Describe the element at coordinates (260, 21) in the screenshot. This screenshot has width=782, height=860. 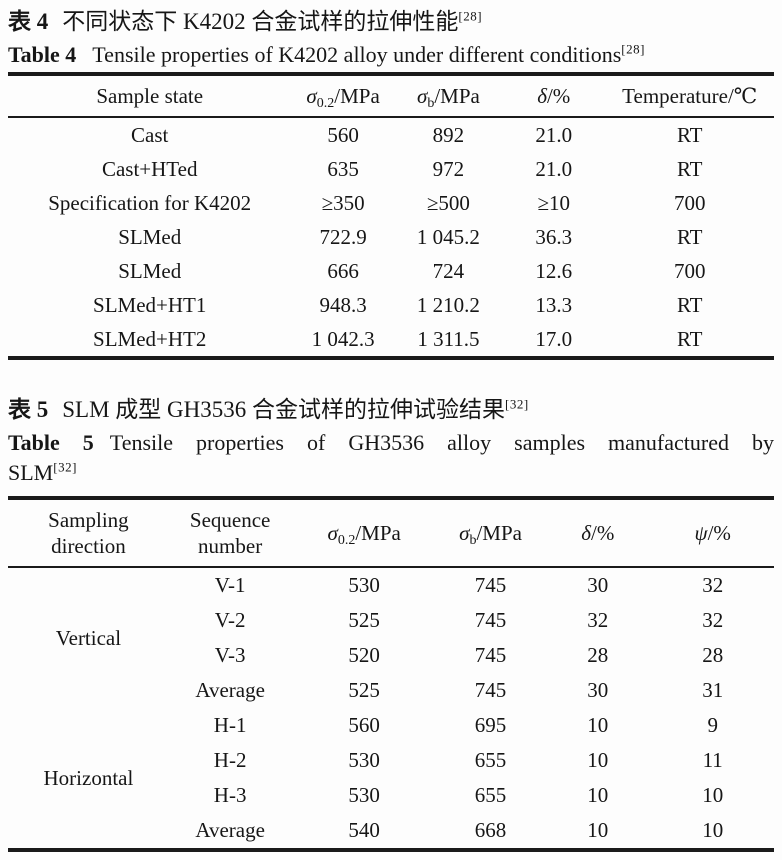
I see `table4-caption-zh-text: 不同状态下 K4202 合金试样的拉伸性能` at that location.